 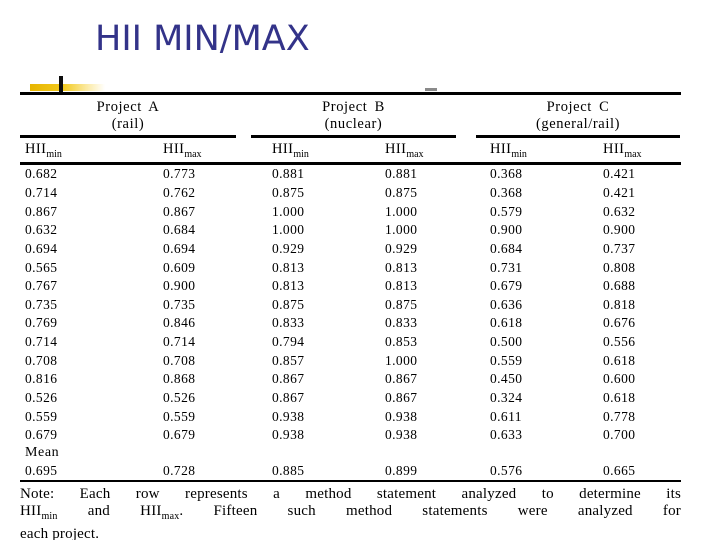 What do you see at coordinates (217, 150) in the screenshot?
I see `column-header-a-max: HIImax` at bounding box center [217, 150].